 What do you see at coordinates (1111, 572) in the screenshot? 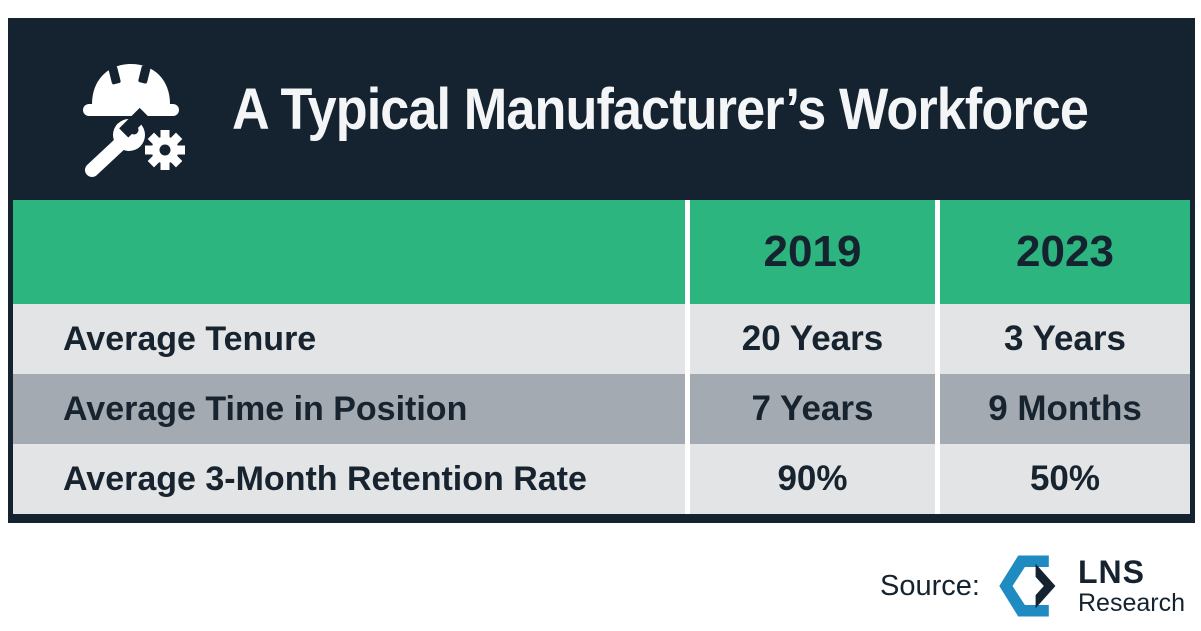
I see `lns-wordmark-top: LNS` at bounding box center [1111, 572].